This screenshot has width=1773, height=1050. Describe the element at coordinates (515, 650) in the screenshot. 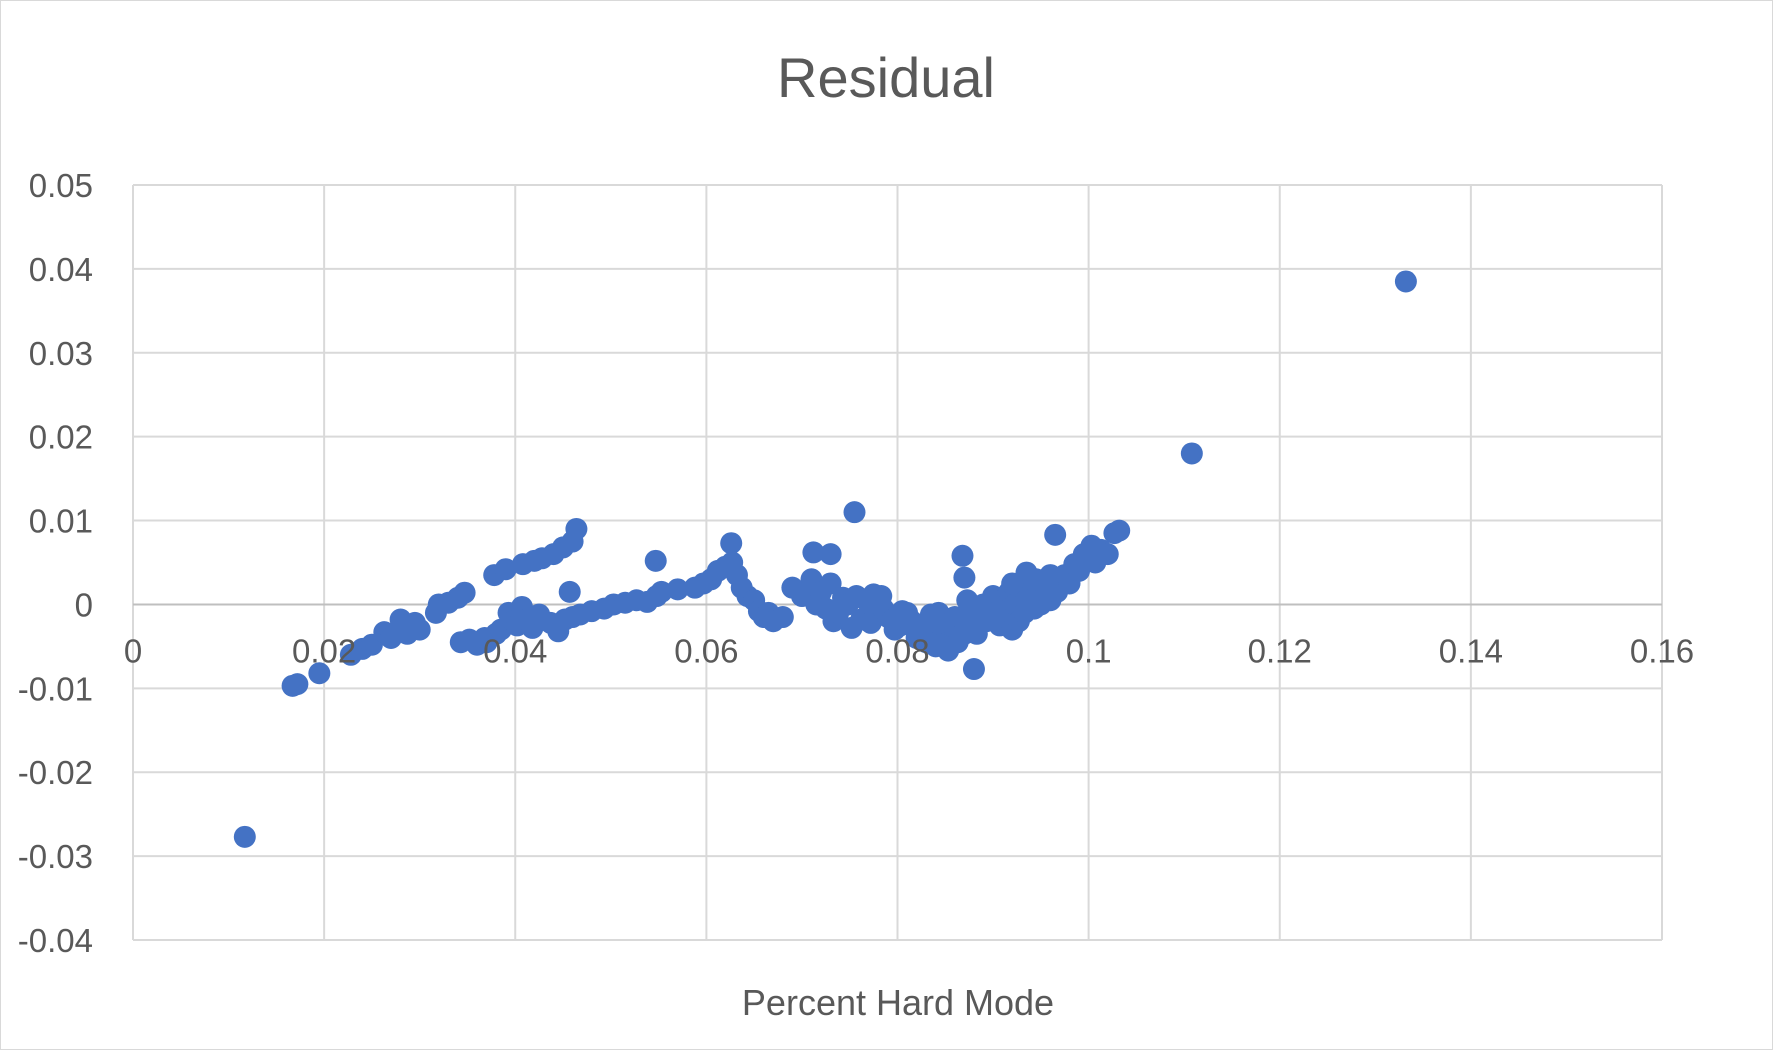

I see `x-tick-label: 0.04` at that location.